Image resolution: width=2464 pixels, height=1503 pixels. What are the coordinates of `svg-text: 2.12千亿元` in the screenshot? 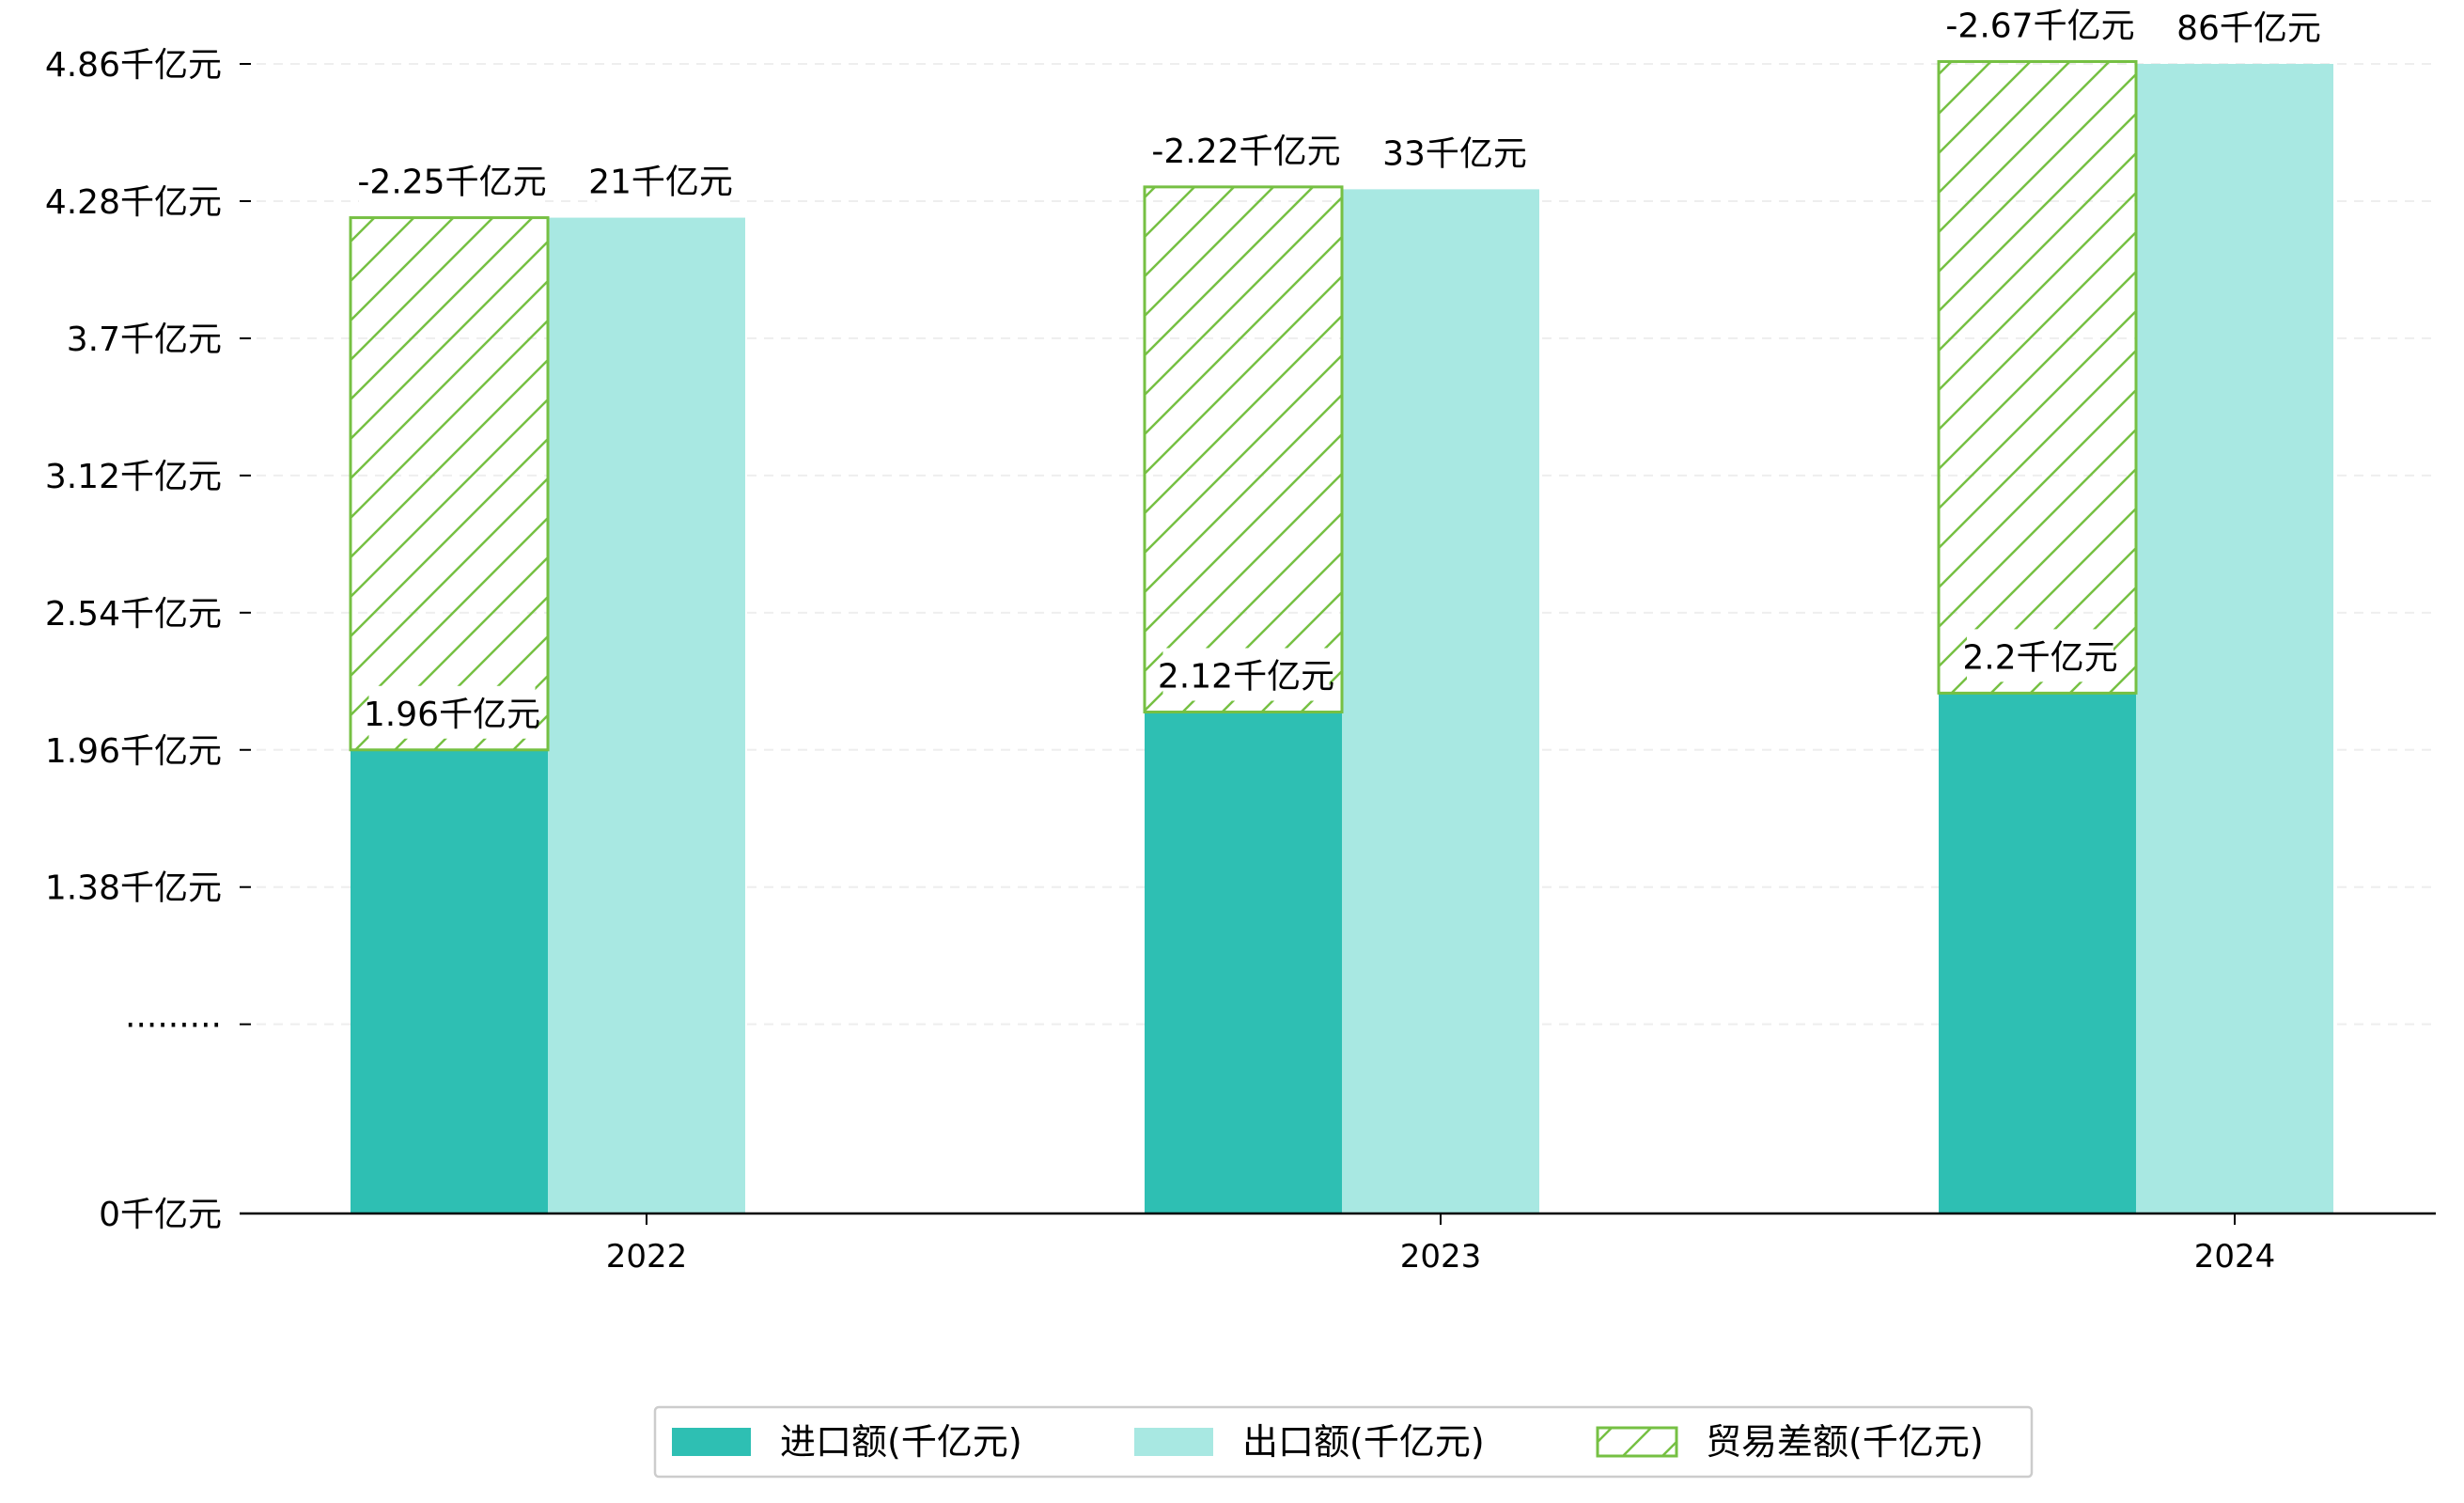 It's located at (1246, 677).